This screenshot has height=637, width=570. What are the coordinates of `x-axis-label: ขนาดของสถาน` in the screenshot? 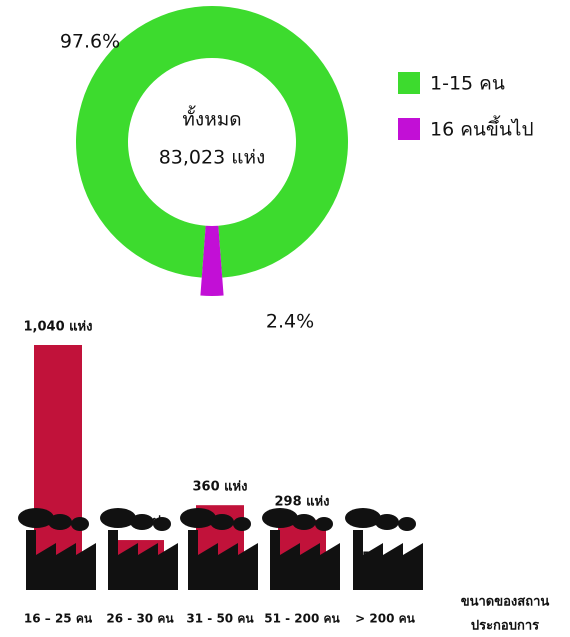 It's located at (505, 602).